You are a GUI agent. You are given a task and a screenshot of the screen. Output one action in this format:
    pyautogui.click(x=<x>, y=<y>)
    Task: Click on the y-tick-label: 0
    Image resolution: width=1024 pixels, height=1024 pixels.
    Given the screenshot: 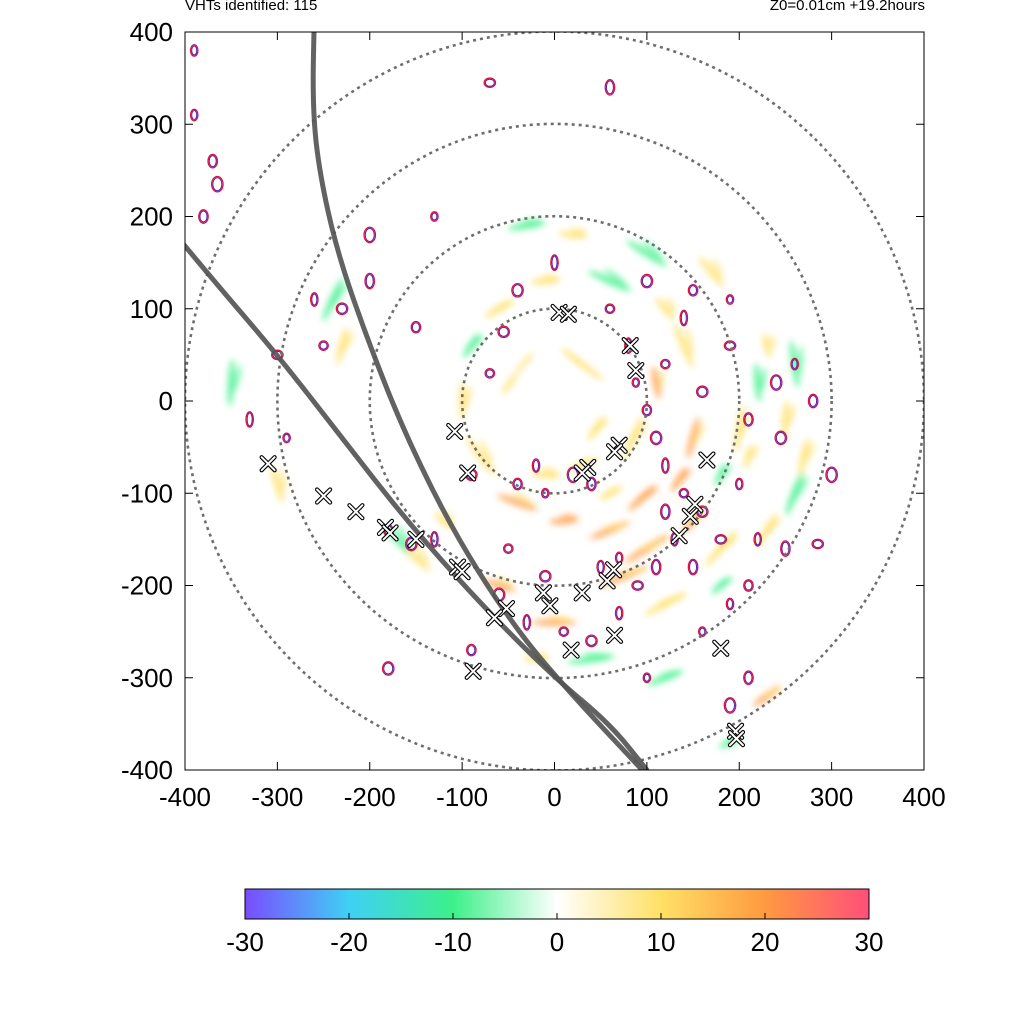 What is the action you would take?
    pyautogui.click(x=166, y=401)
    